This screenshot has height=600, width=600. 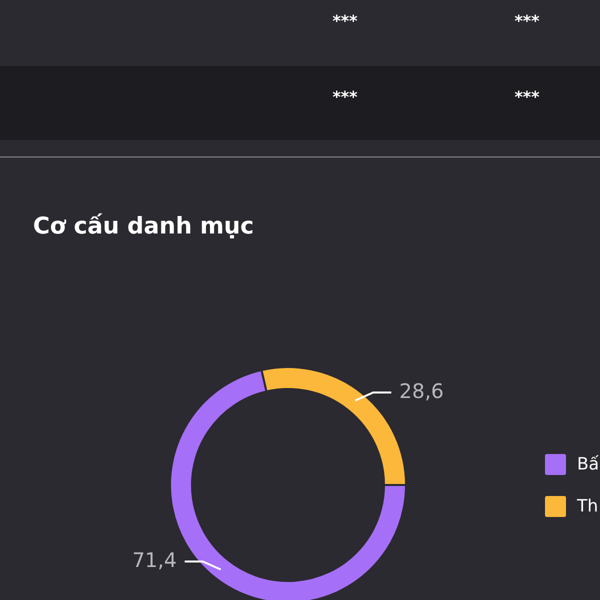 I want to click on data-label: 71,4, so click(x=154, y=560).